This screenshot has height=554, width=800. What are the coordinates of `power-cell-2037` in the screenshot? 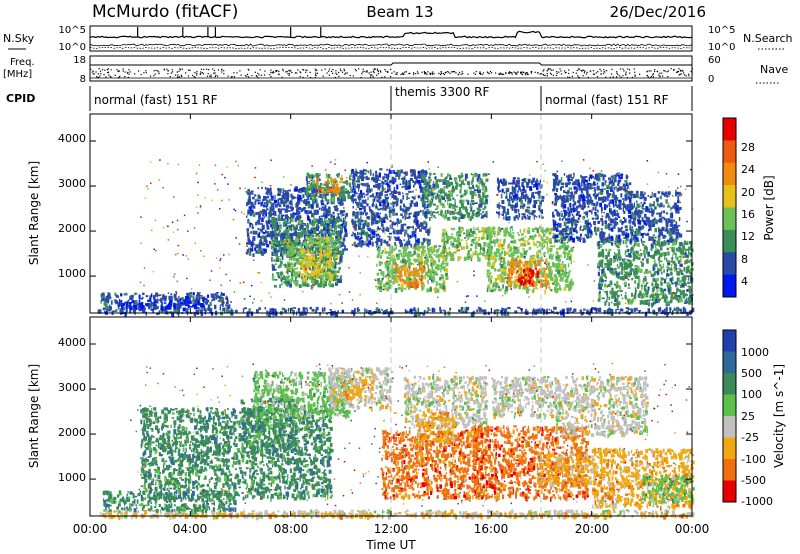 It's located at (306, 237).